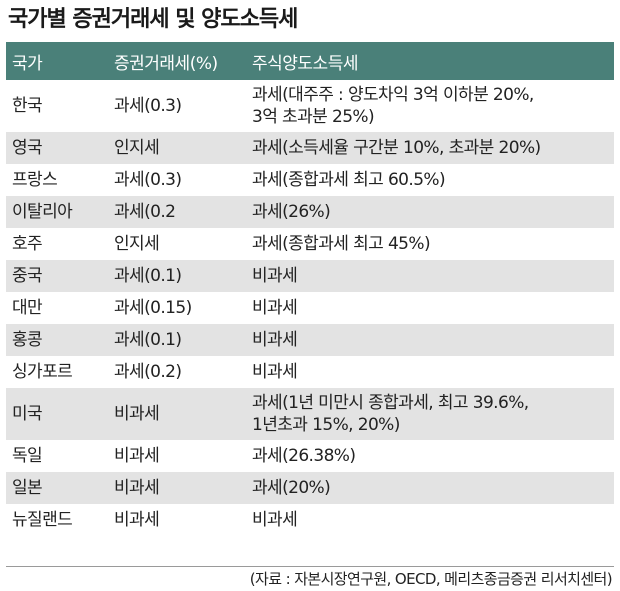 This screenshot has height=591, width=620. I want to click on capital-gains-tax-cell: 과세(1년 미만시 종합과세, 최고 39.6%, 1년초과 15%, 20%), so click(430, 414).